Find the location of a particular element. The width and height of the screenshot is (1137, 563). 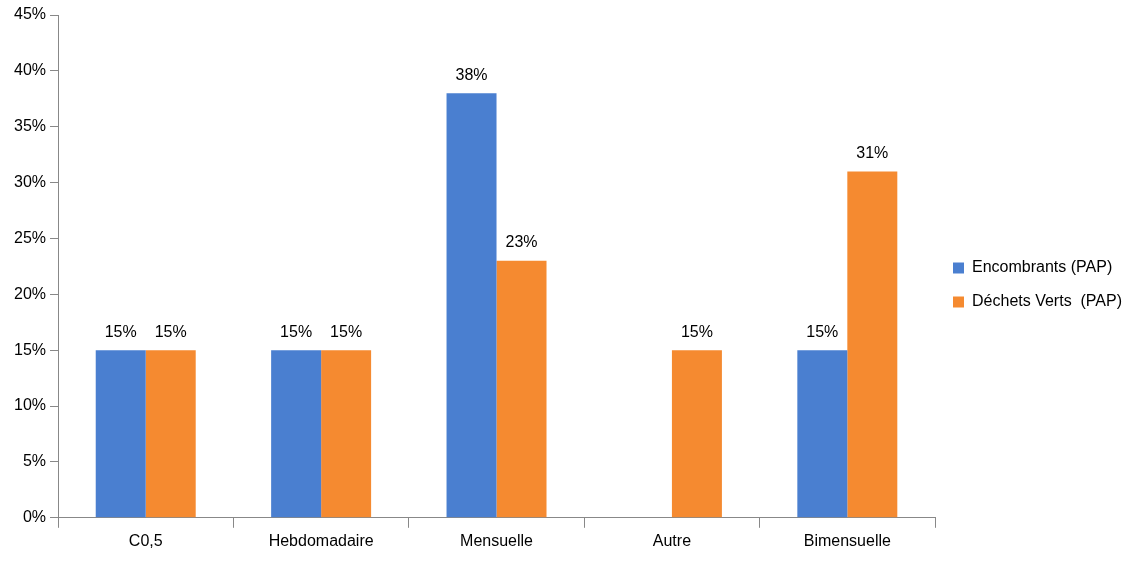

data-label: 31% is located at coordinates (872, 152).